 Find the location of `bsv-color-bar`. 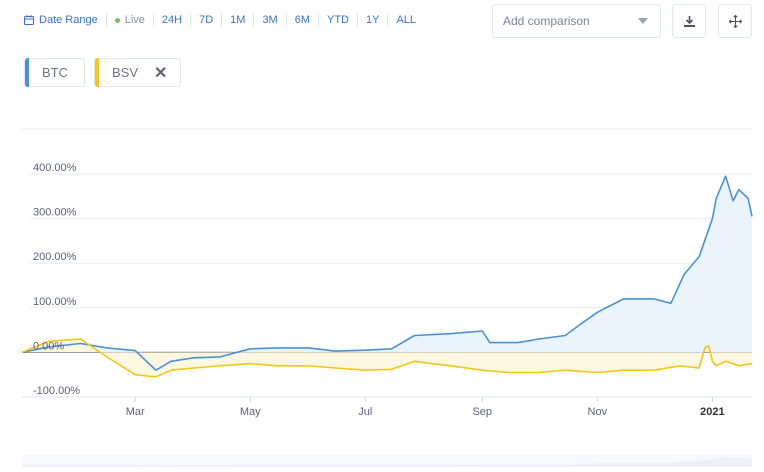

bsv-color-bar is located at coordinates (97, 72).